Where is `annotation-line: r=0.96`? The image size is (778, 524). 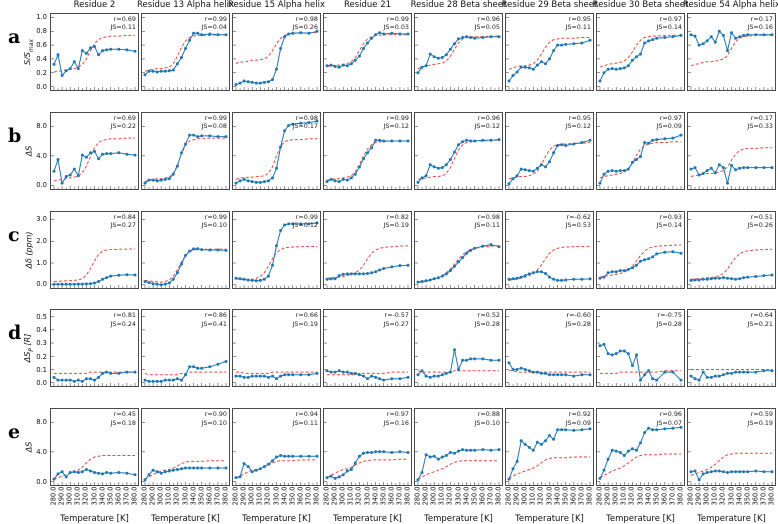
annotation-line: r=0.96 is located at coordinates (488, 117).